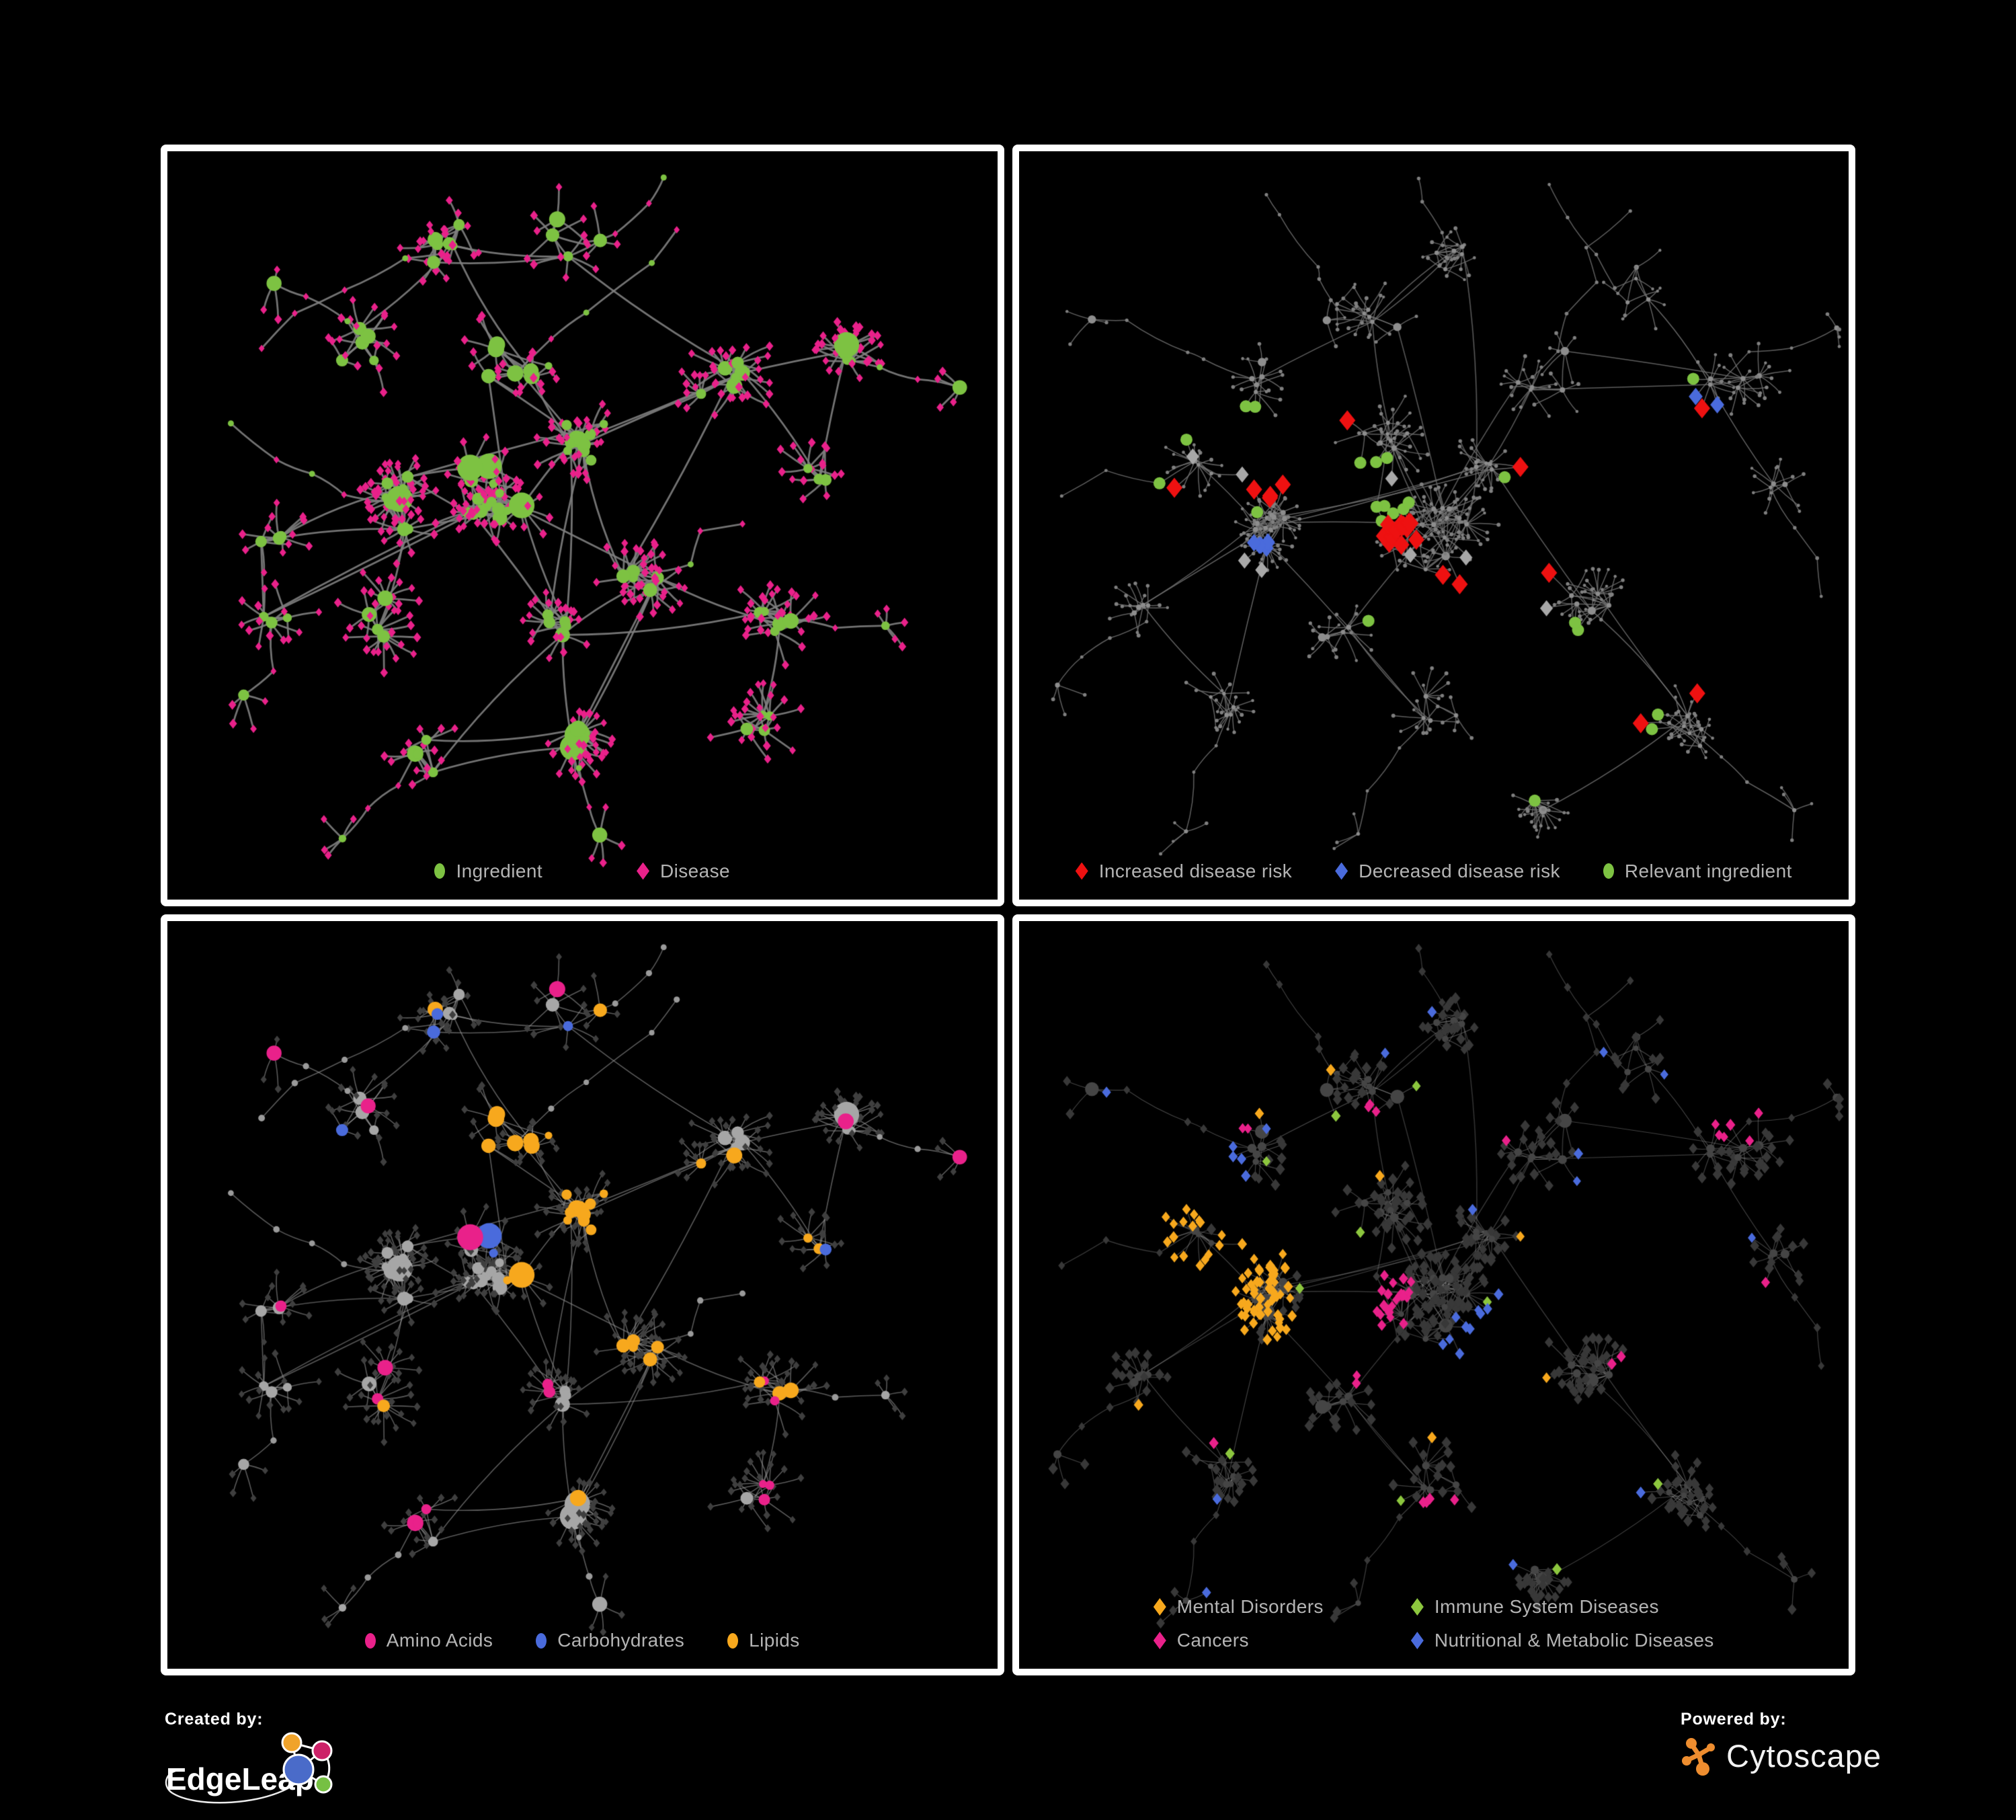  I want to click on legend-item-mental-disorders: Mental Disorders, so click(1238, 1607).